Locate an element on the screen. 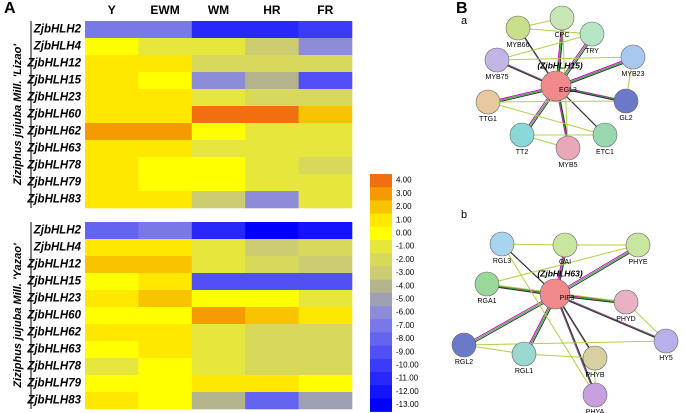 The width and height of the screenshot is (685, 413). panel-label: B is located at coordinates (462, 8).